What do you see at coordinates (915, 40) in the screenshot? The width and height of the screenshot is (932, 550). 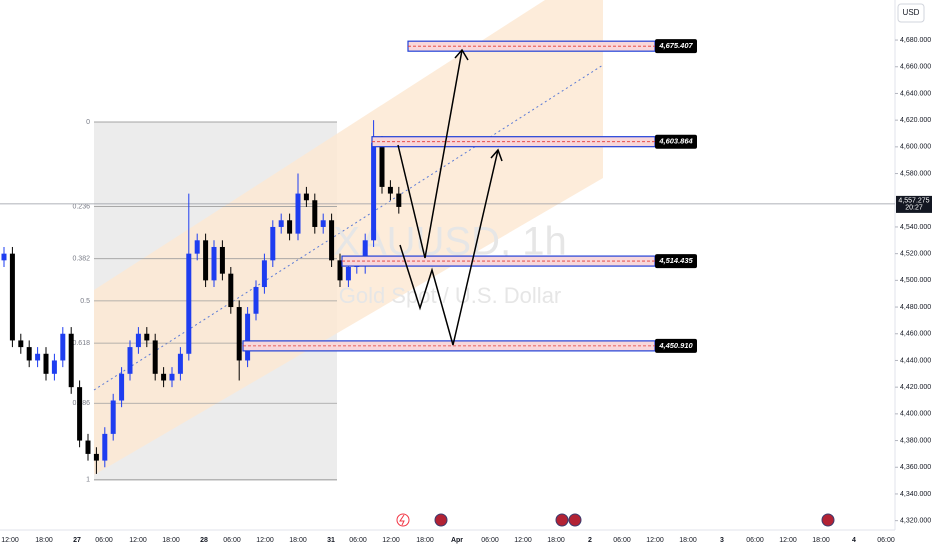 I see `price-tick-label: 4,680.000` at bounding box center [915, 40].